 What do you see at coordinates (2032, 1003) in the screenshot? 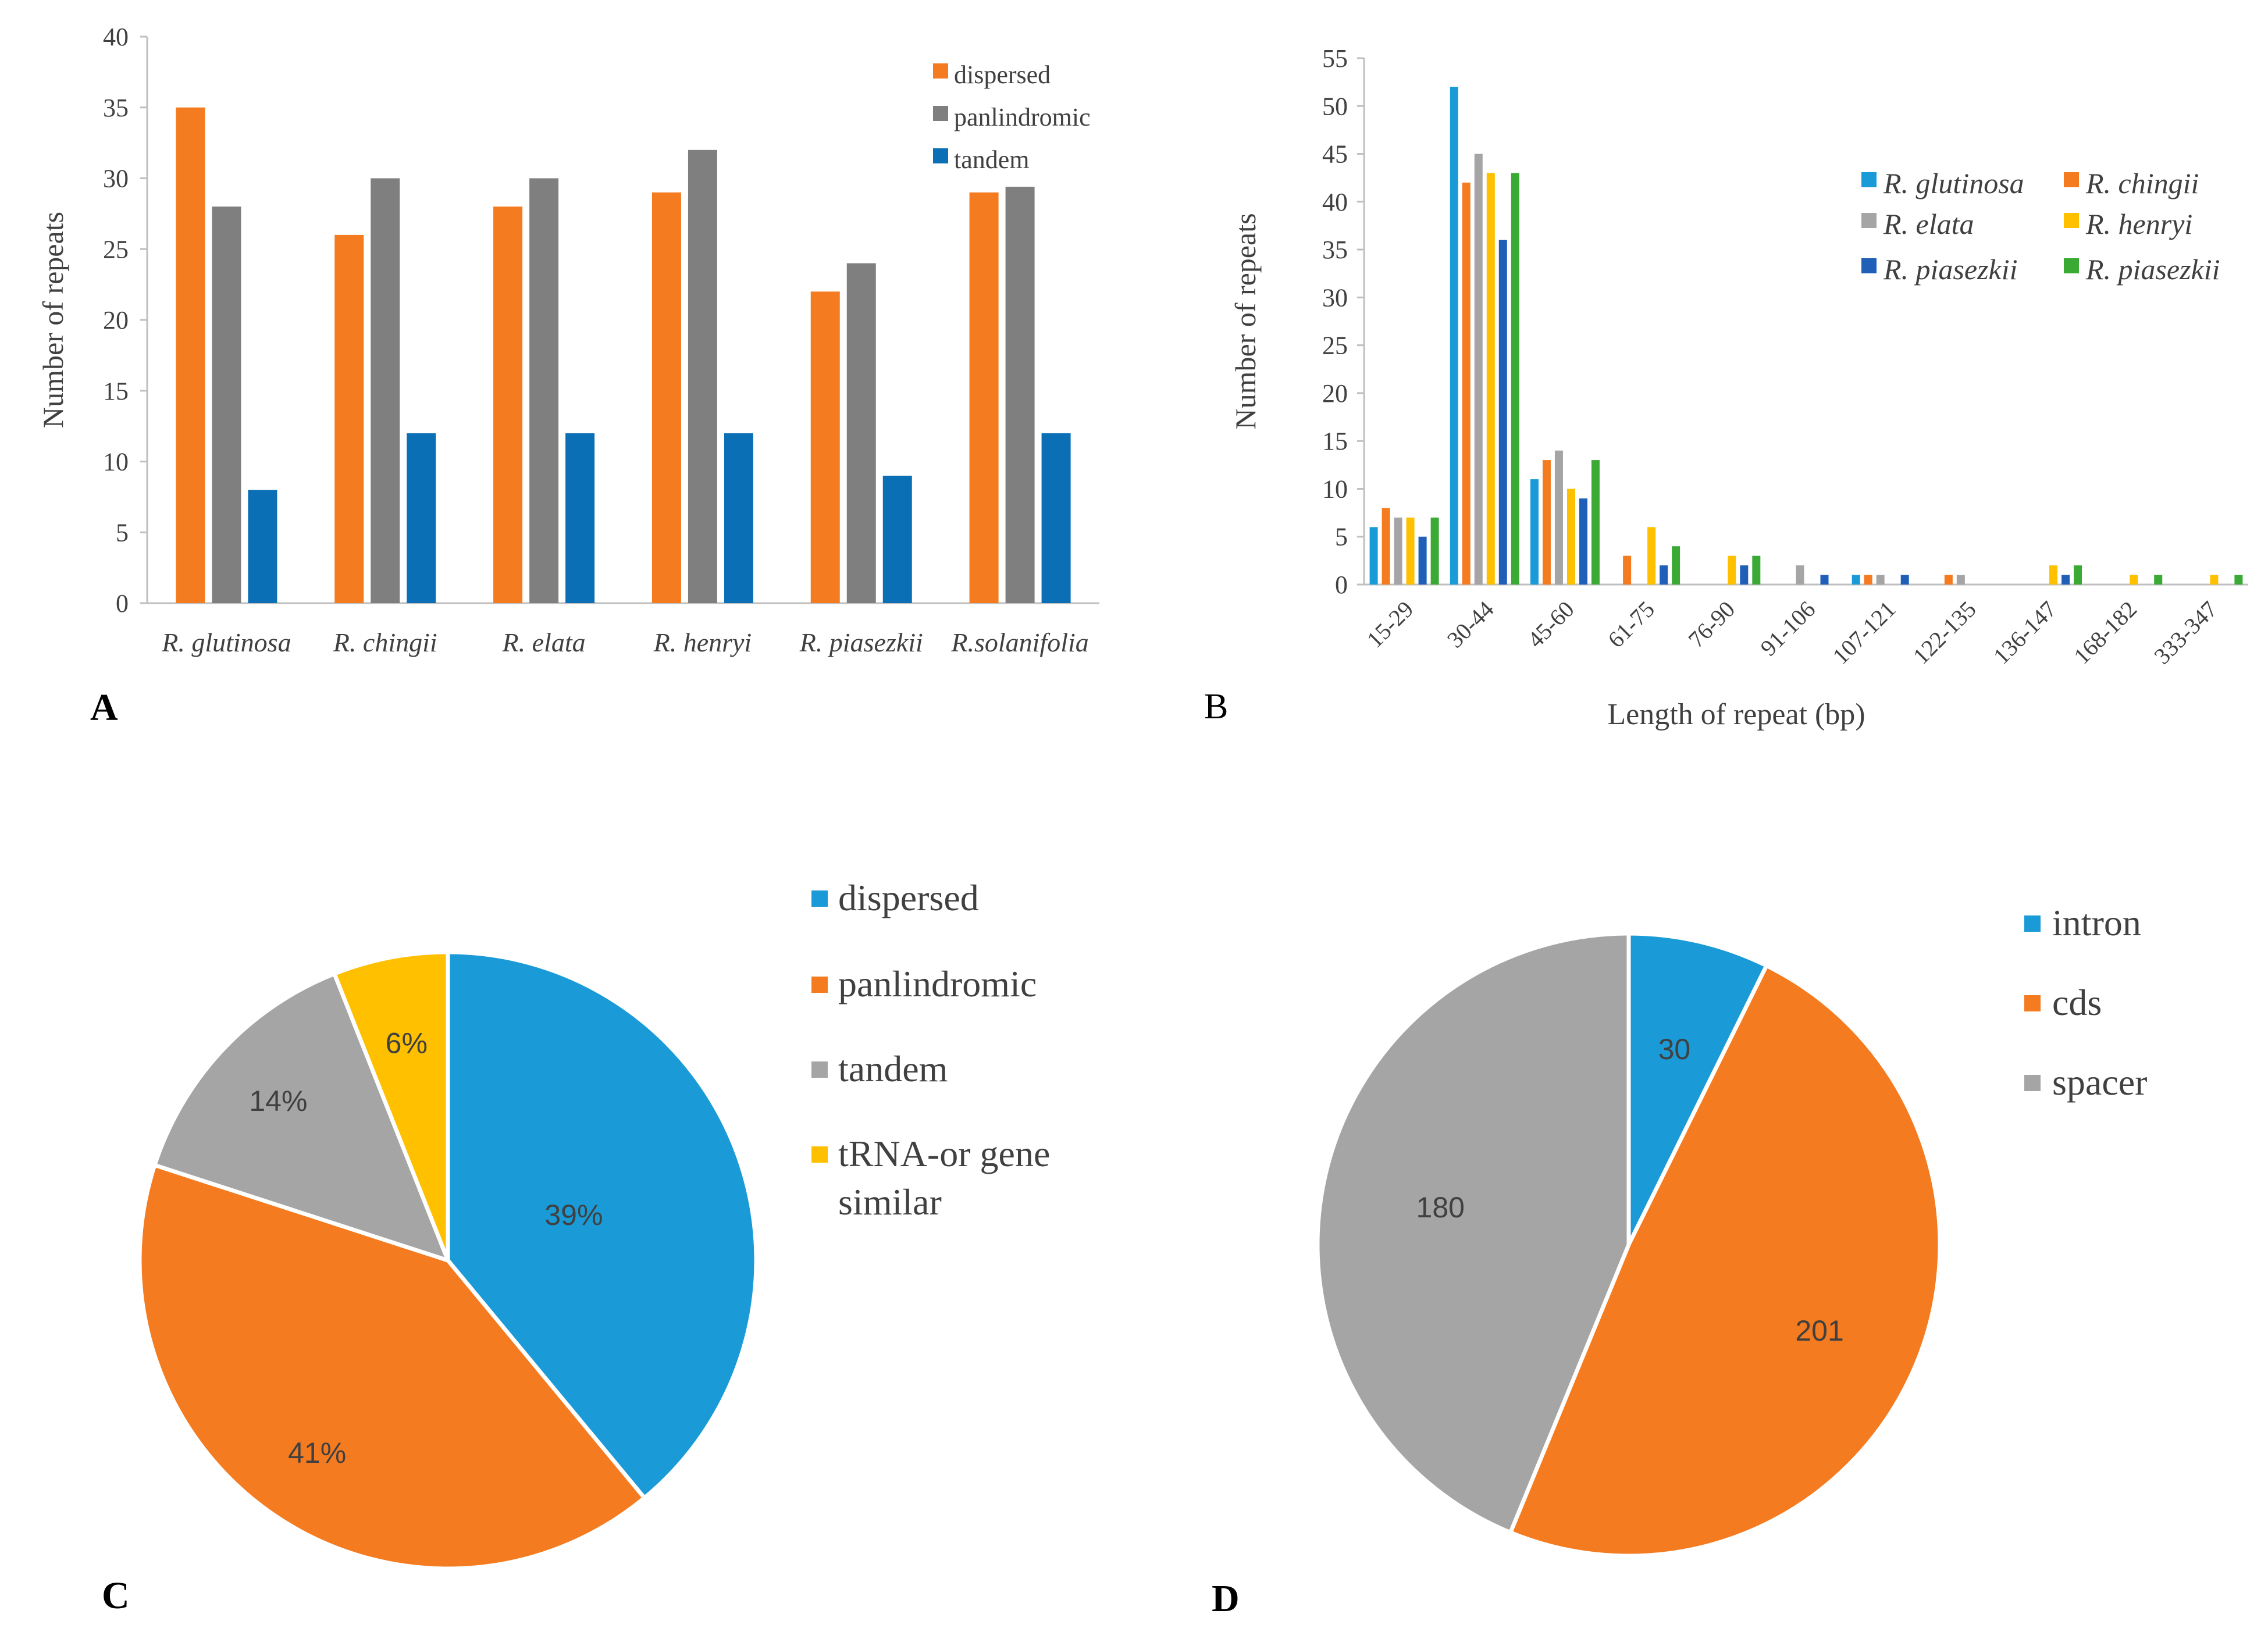
I see `d-legend-swatch-cds` at bounding box center [2032, 1003].